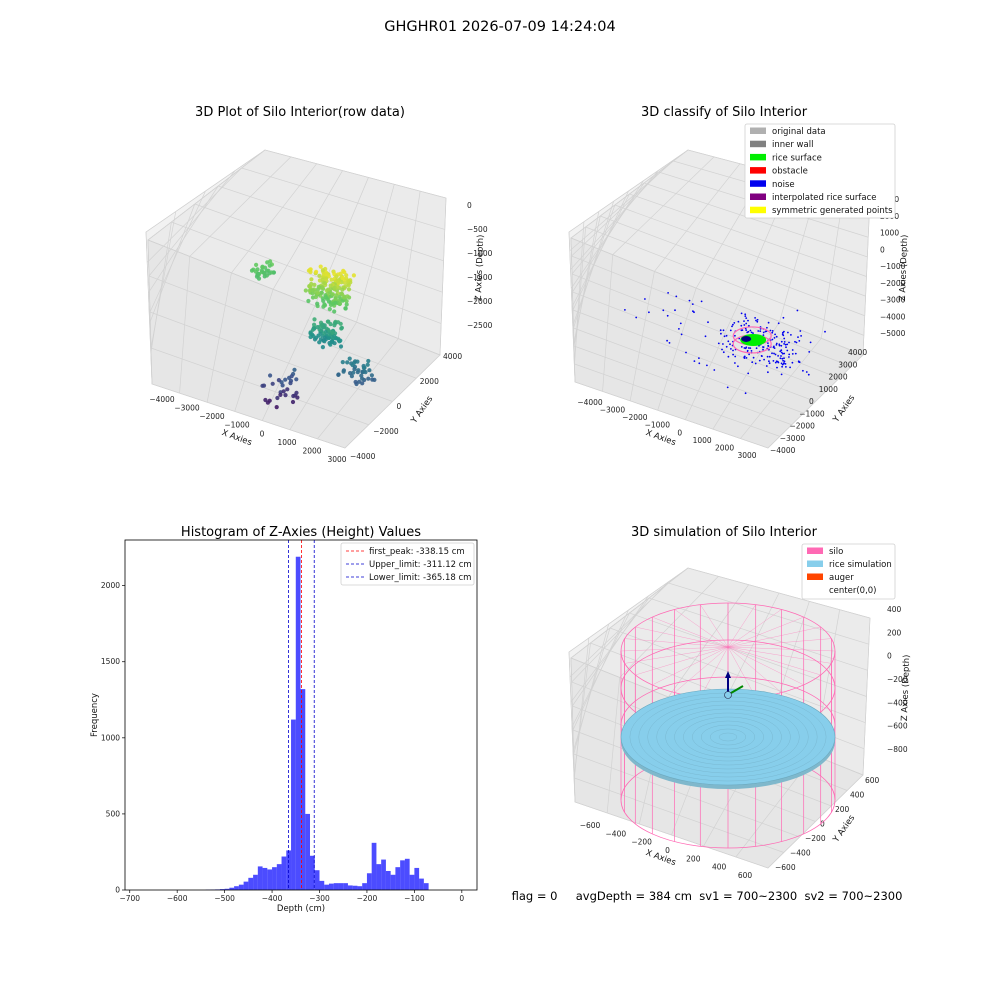 This screenshot has width=1000, height=1000. I want to click on panel-title: Histogram of Z-Axies (Height) Values, so click(301, 532).